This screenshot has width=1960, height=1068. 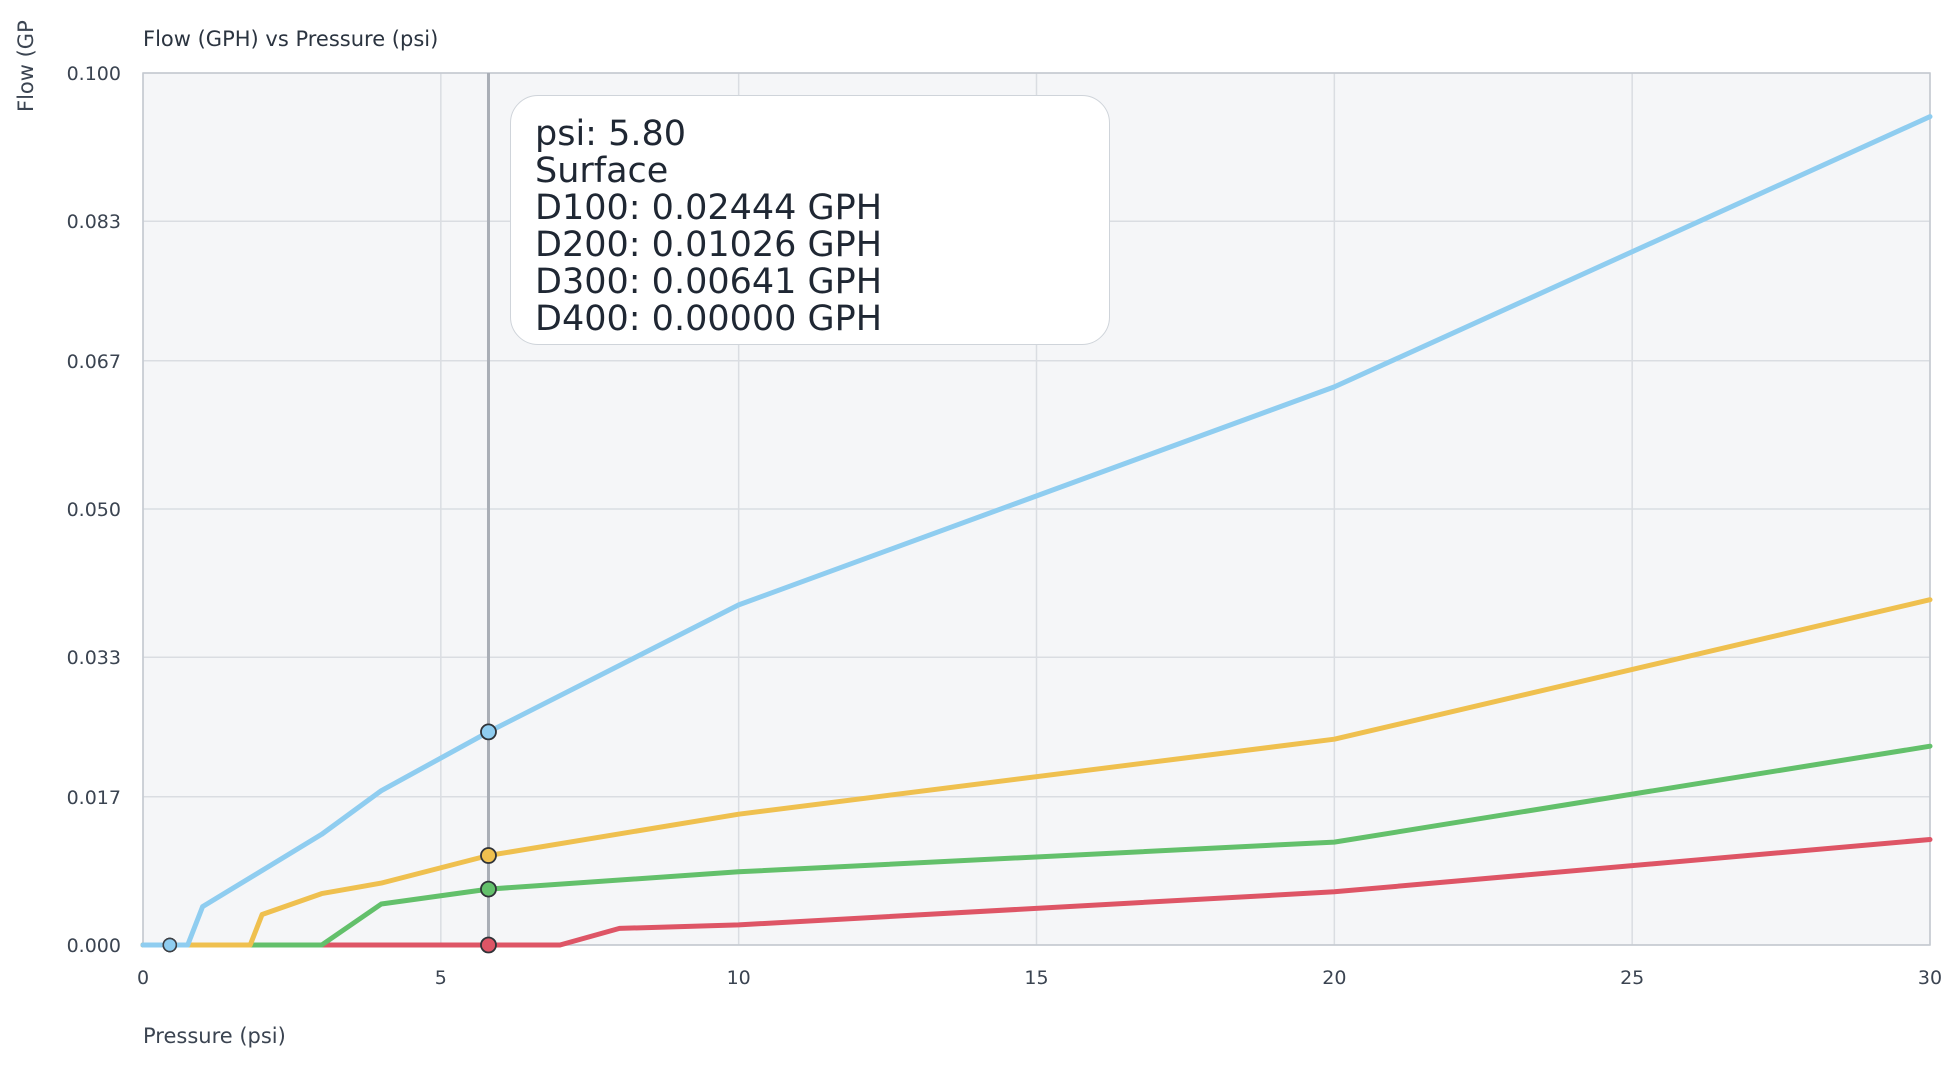 What do you see at coordinates (488, 945) in the screenshot?
I see `hover-marker-d400` at bounding box center [488, 945].